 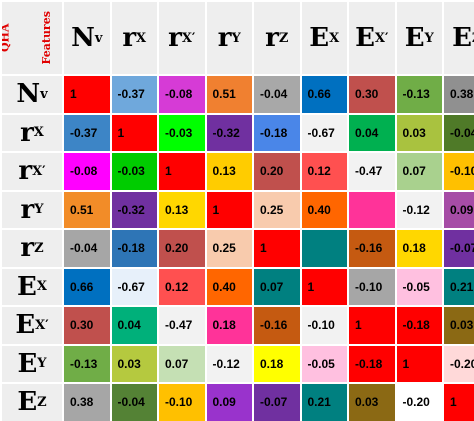 What do you see at coordinates (42, 402) in the screenshot?
I see `row-header-8-sub: Z` at bounding box center [42, 402].